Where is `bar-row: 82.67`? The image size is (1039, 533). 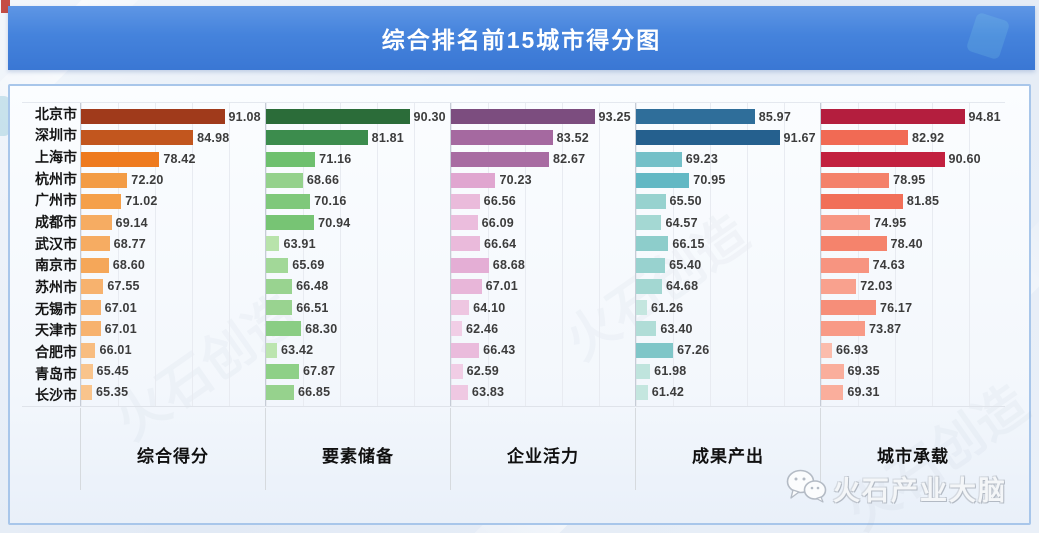
bar-row: 82.67 is located at coordinates (543, 158).